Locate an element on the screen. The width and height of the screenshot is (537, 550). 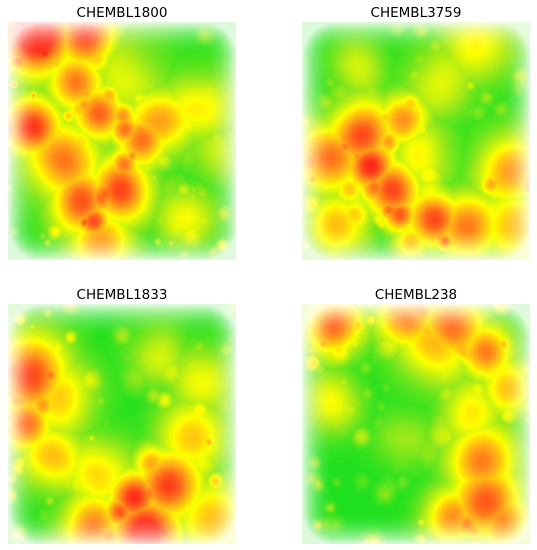
panel-title: CHEMBL1800 is located at coordinates (122, 13).